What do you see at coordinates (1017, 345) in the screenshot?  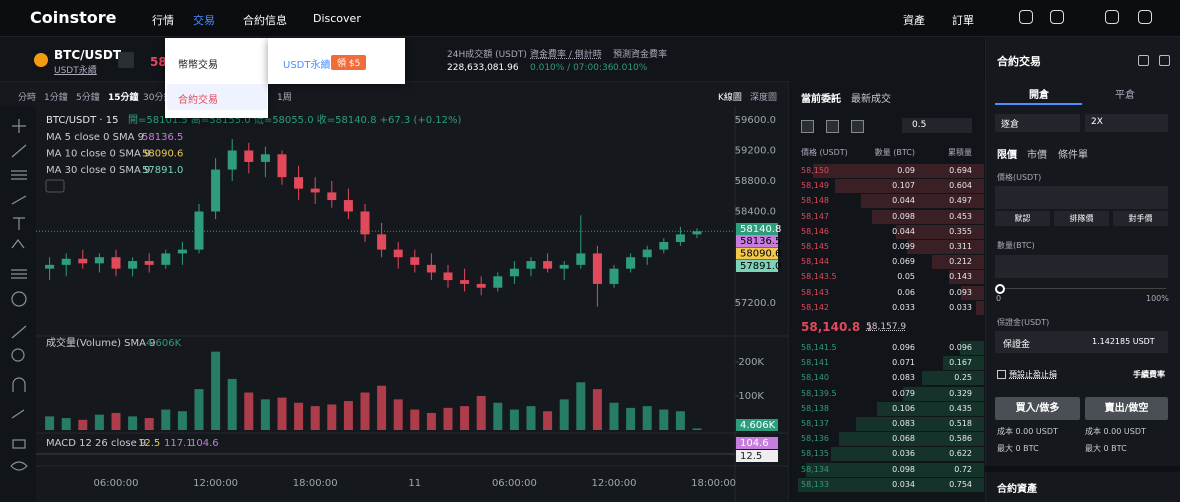 I see `margin-field: 保證金` at bounding box center [1017, 345].